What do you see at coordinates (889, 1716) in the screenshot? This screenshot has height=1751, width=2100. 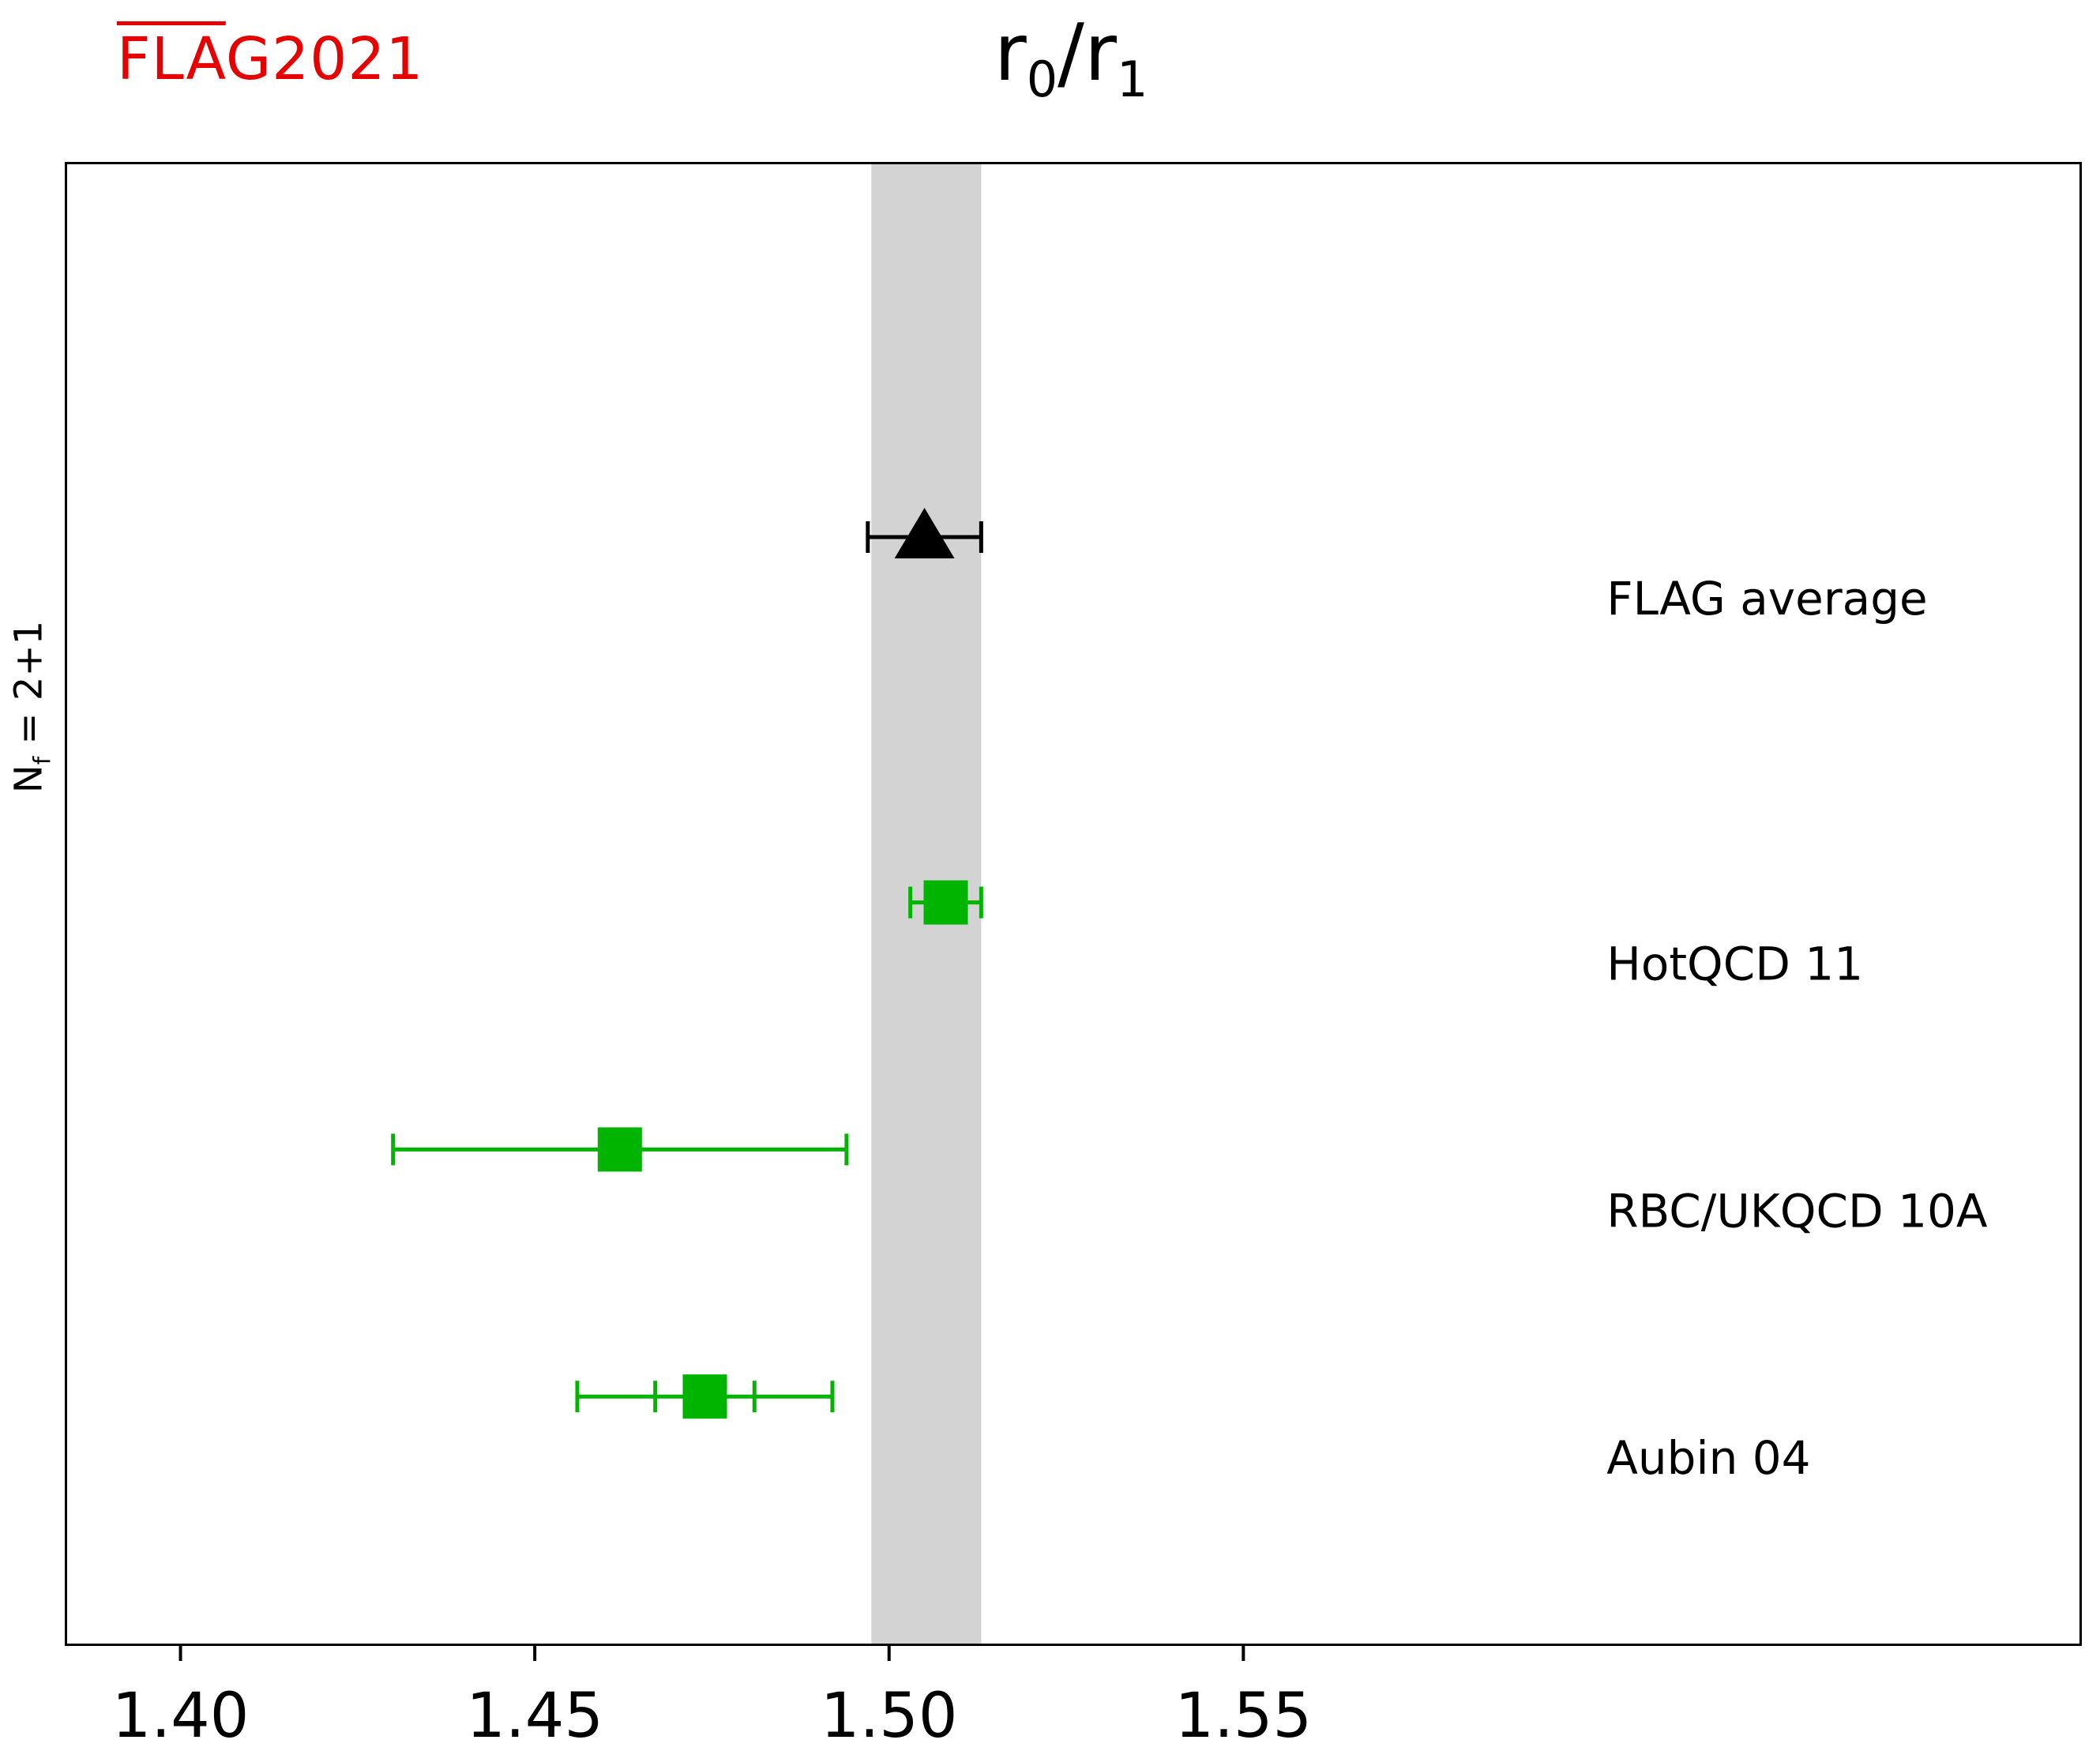 I see `x-tick-label: 1.50` at bounding box center [889, 1716].